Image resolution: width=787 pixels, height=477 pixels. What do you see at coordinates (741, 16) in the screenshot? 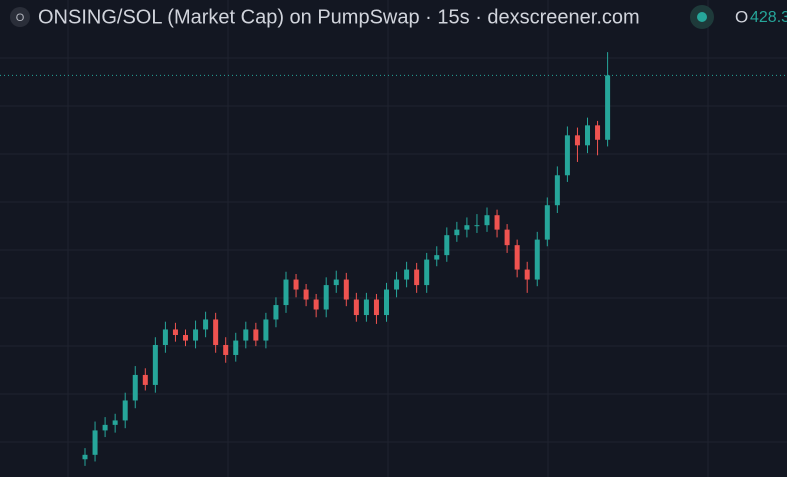
I see `open-label: O` at bounding box center [741, 16].